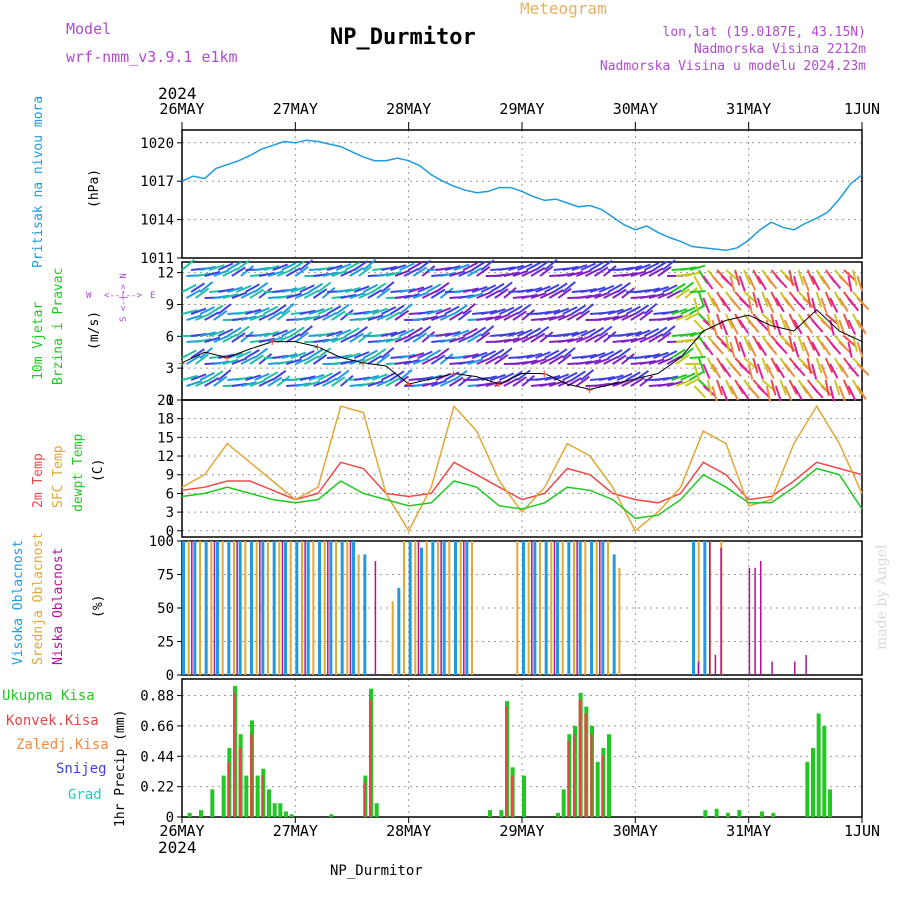 The image size is (900, 900). What do you see at coordinates (18, 602) in the screenshot?
I see `cloud-ylabel-high: Visoka Oblacnost` at bounding box center [18, 602].